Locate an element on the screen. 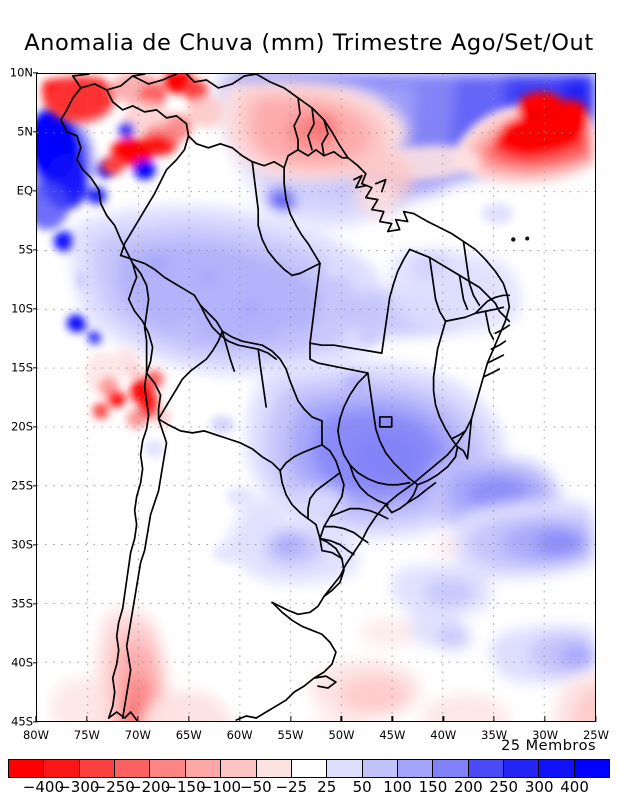  colorbar-tick-label: 250 is located at coordinates (504, 787).